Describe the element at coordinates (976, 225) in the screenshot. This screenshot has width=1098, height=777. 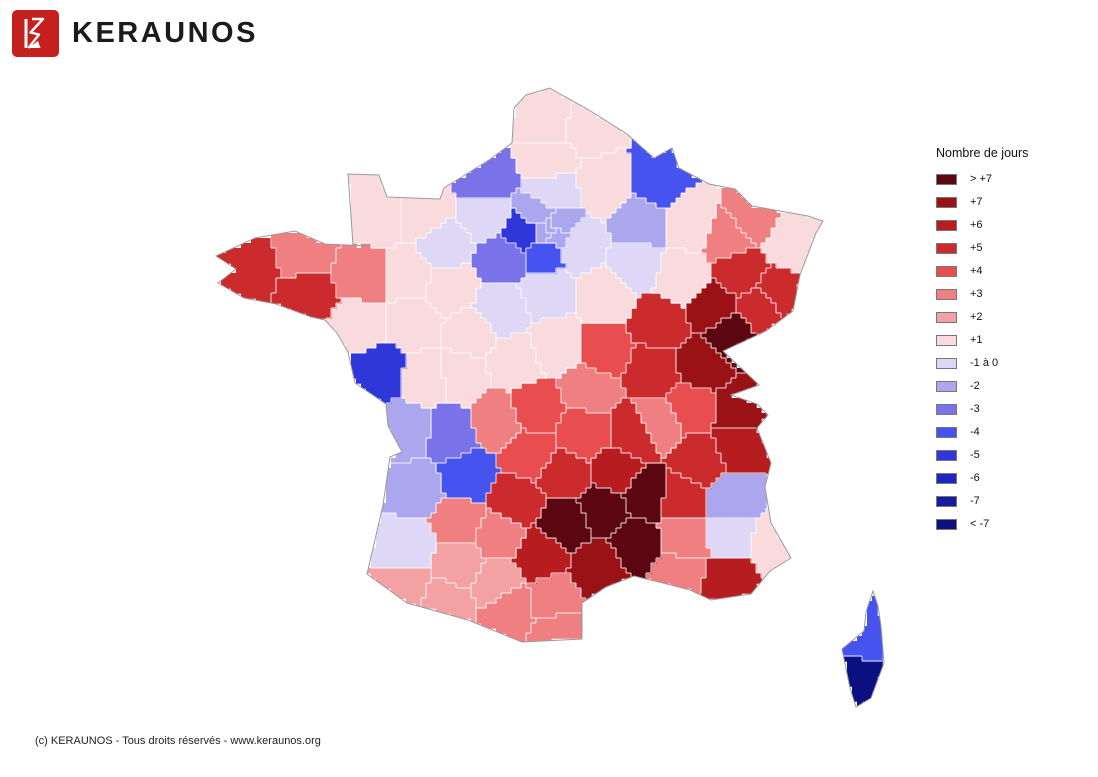
I see `legend-label: +6` at that location.